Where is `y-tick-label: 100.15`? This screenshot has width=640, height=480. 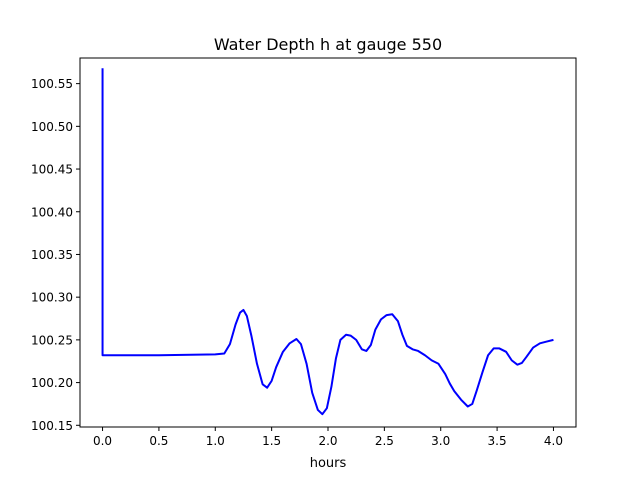
y-tick-label: 100.15 is located at coordinates (52, 426).